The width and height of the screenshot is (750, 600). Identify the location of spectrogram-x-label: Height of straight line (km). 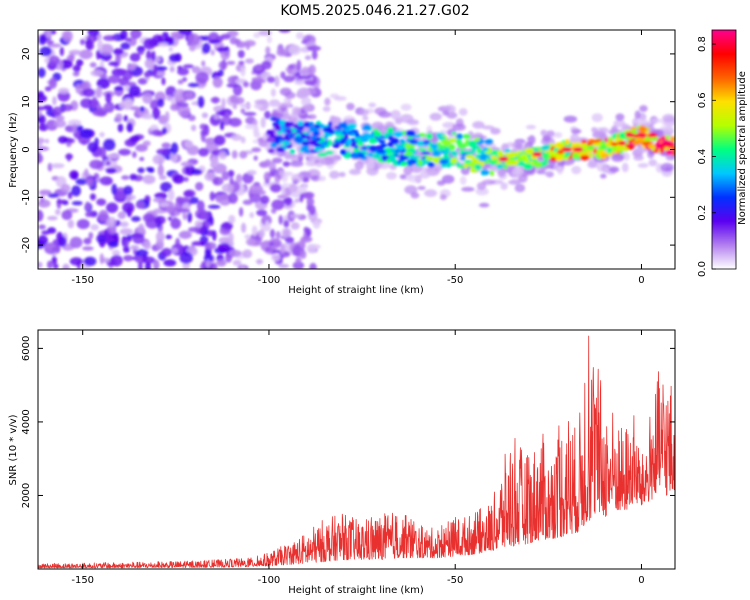
(356, 290).